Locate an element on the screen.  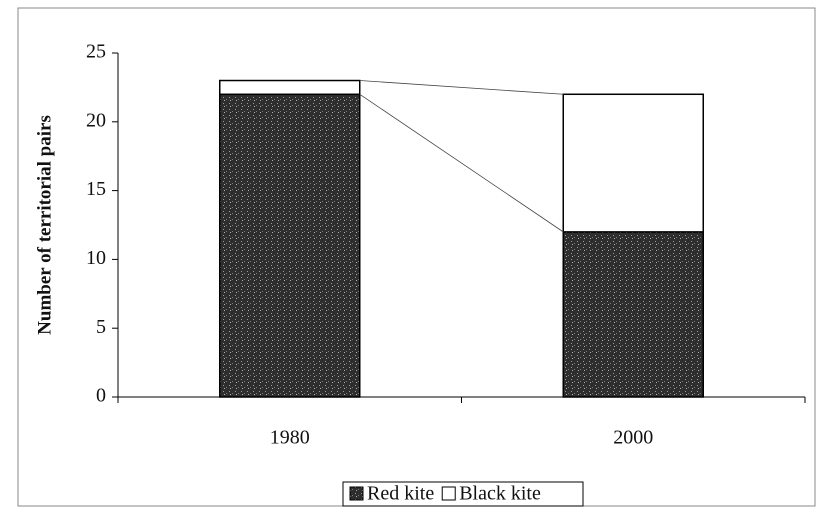
x-tick-label: 2000 is located at coordinates (633, 438).